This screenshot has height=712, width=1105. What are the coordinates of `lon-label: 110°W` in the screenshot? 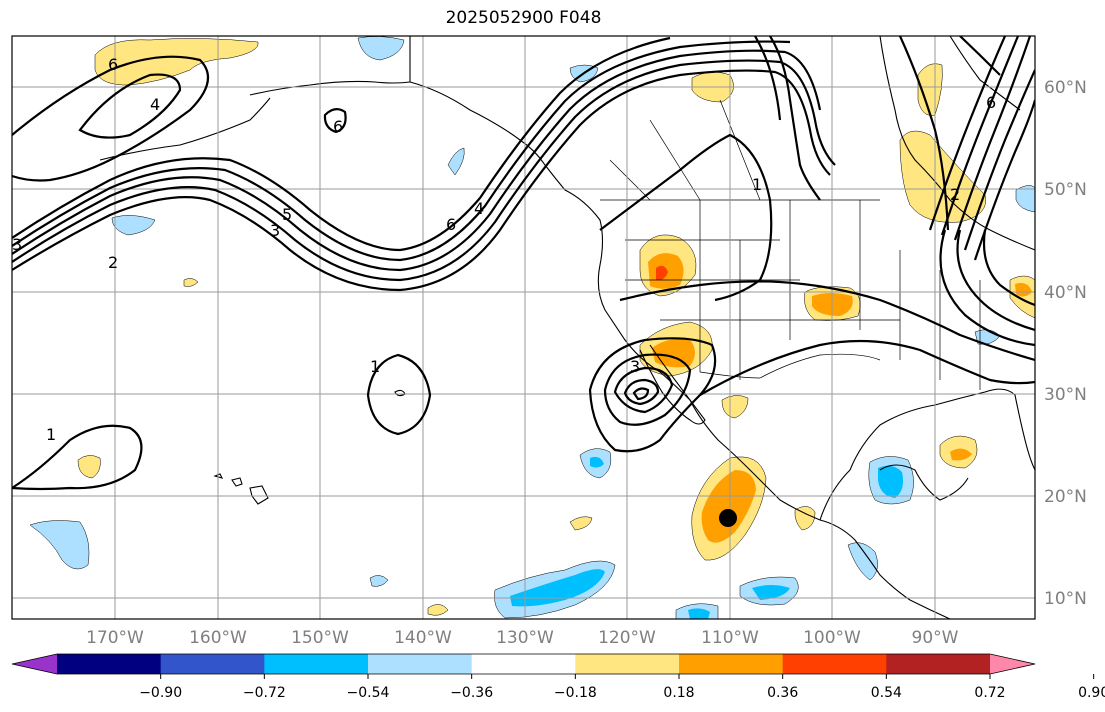 It's located at (730, 638).